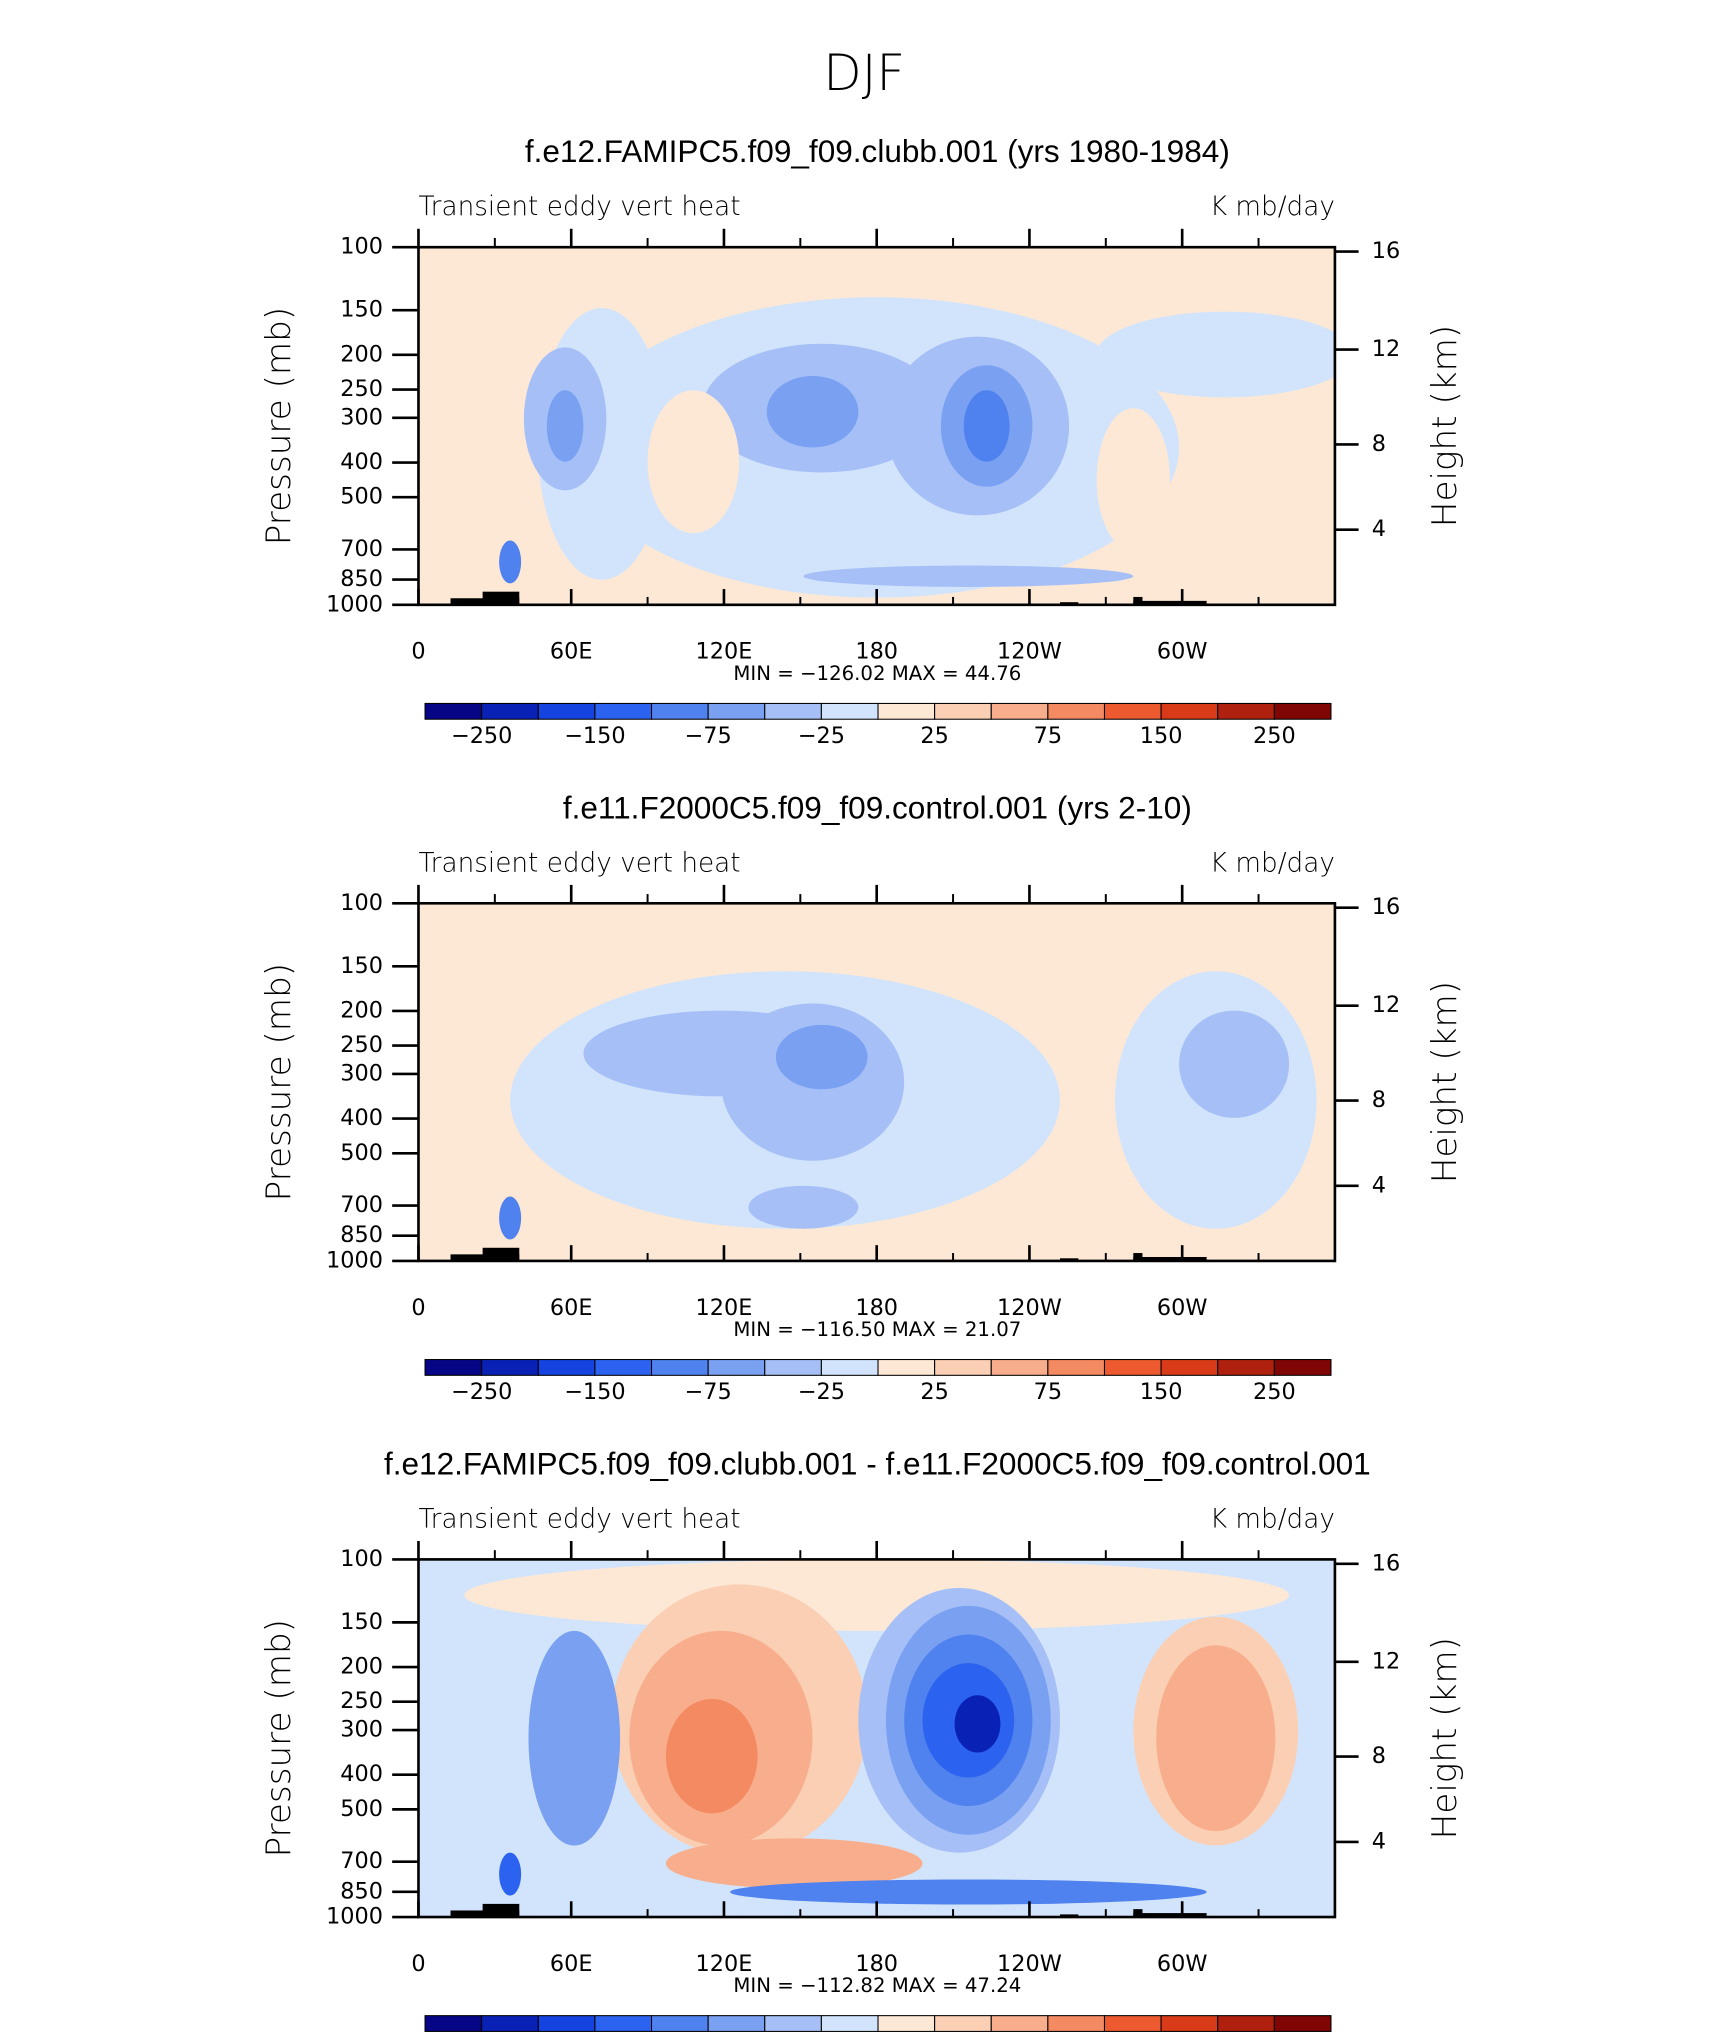 The width and height of the screenshot is (1710, 2038). I want to click on x-tick-label: 60W, so click(1182, 652).